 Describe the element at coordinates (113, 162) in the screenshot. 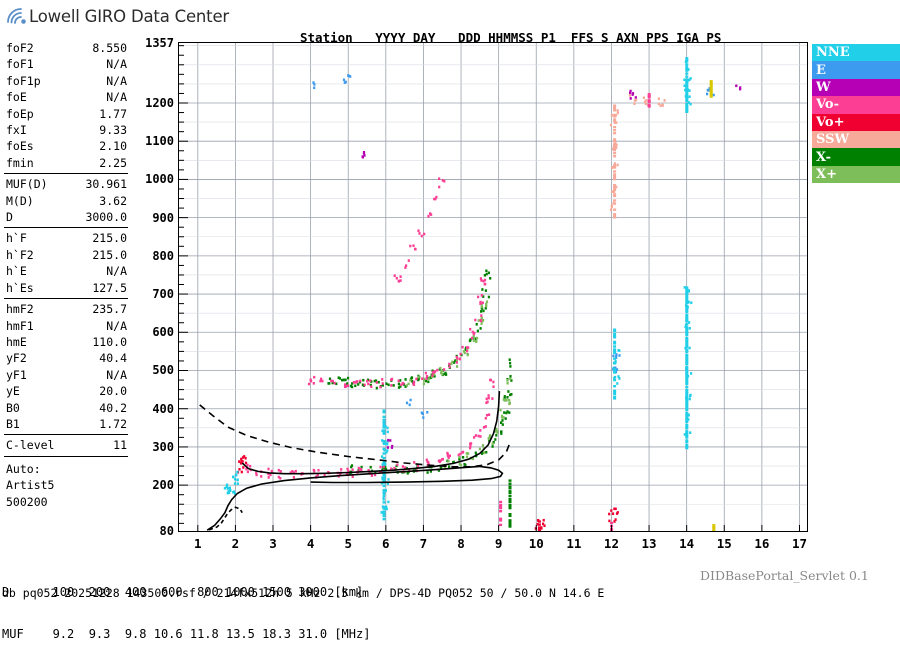

I see `param-value: 2.25` at that location.